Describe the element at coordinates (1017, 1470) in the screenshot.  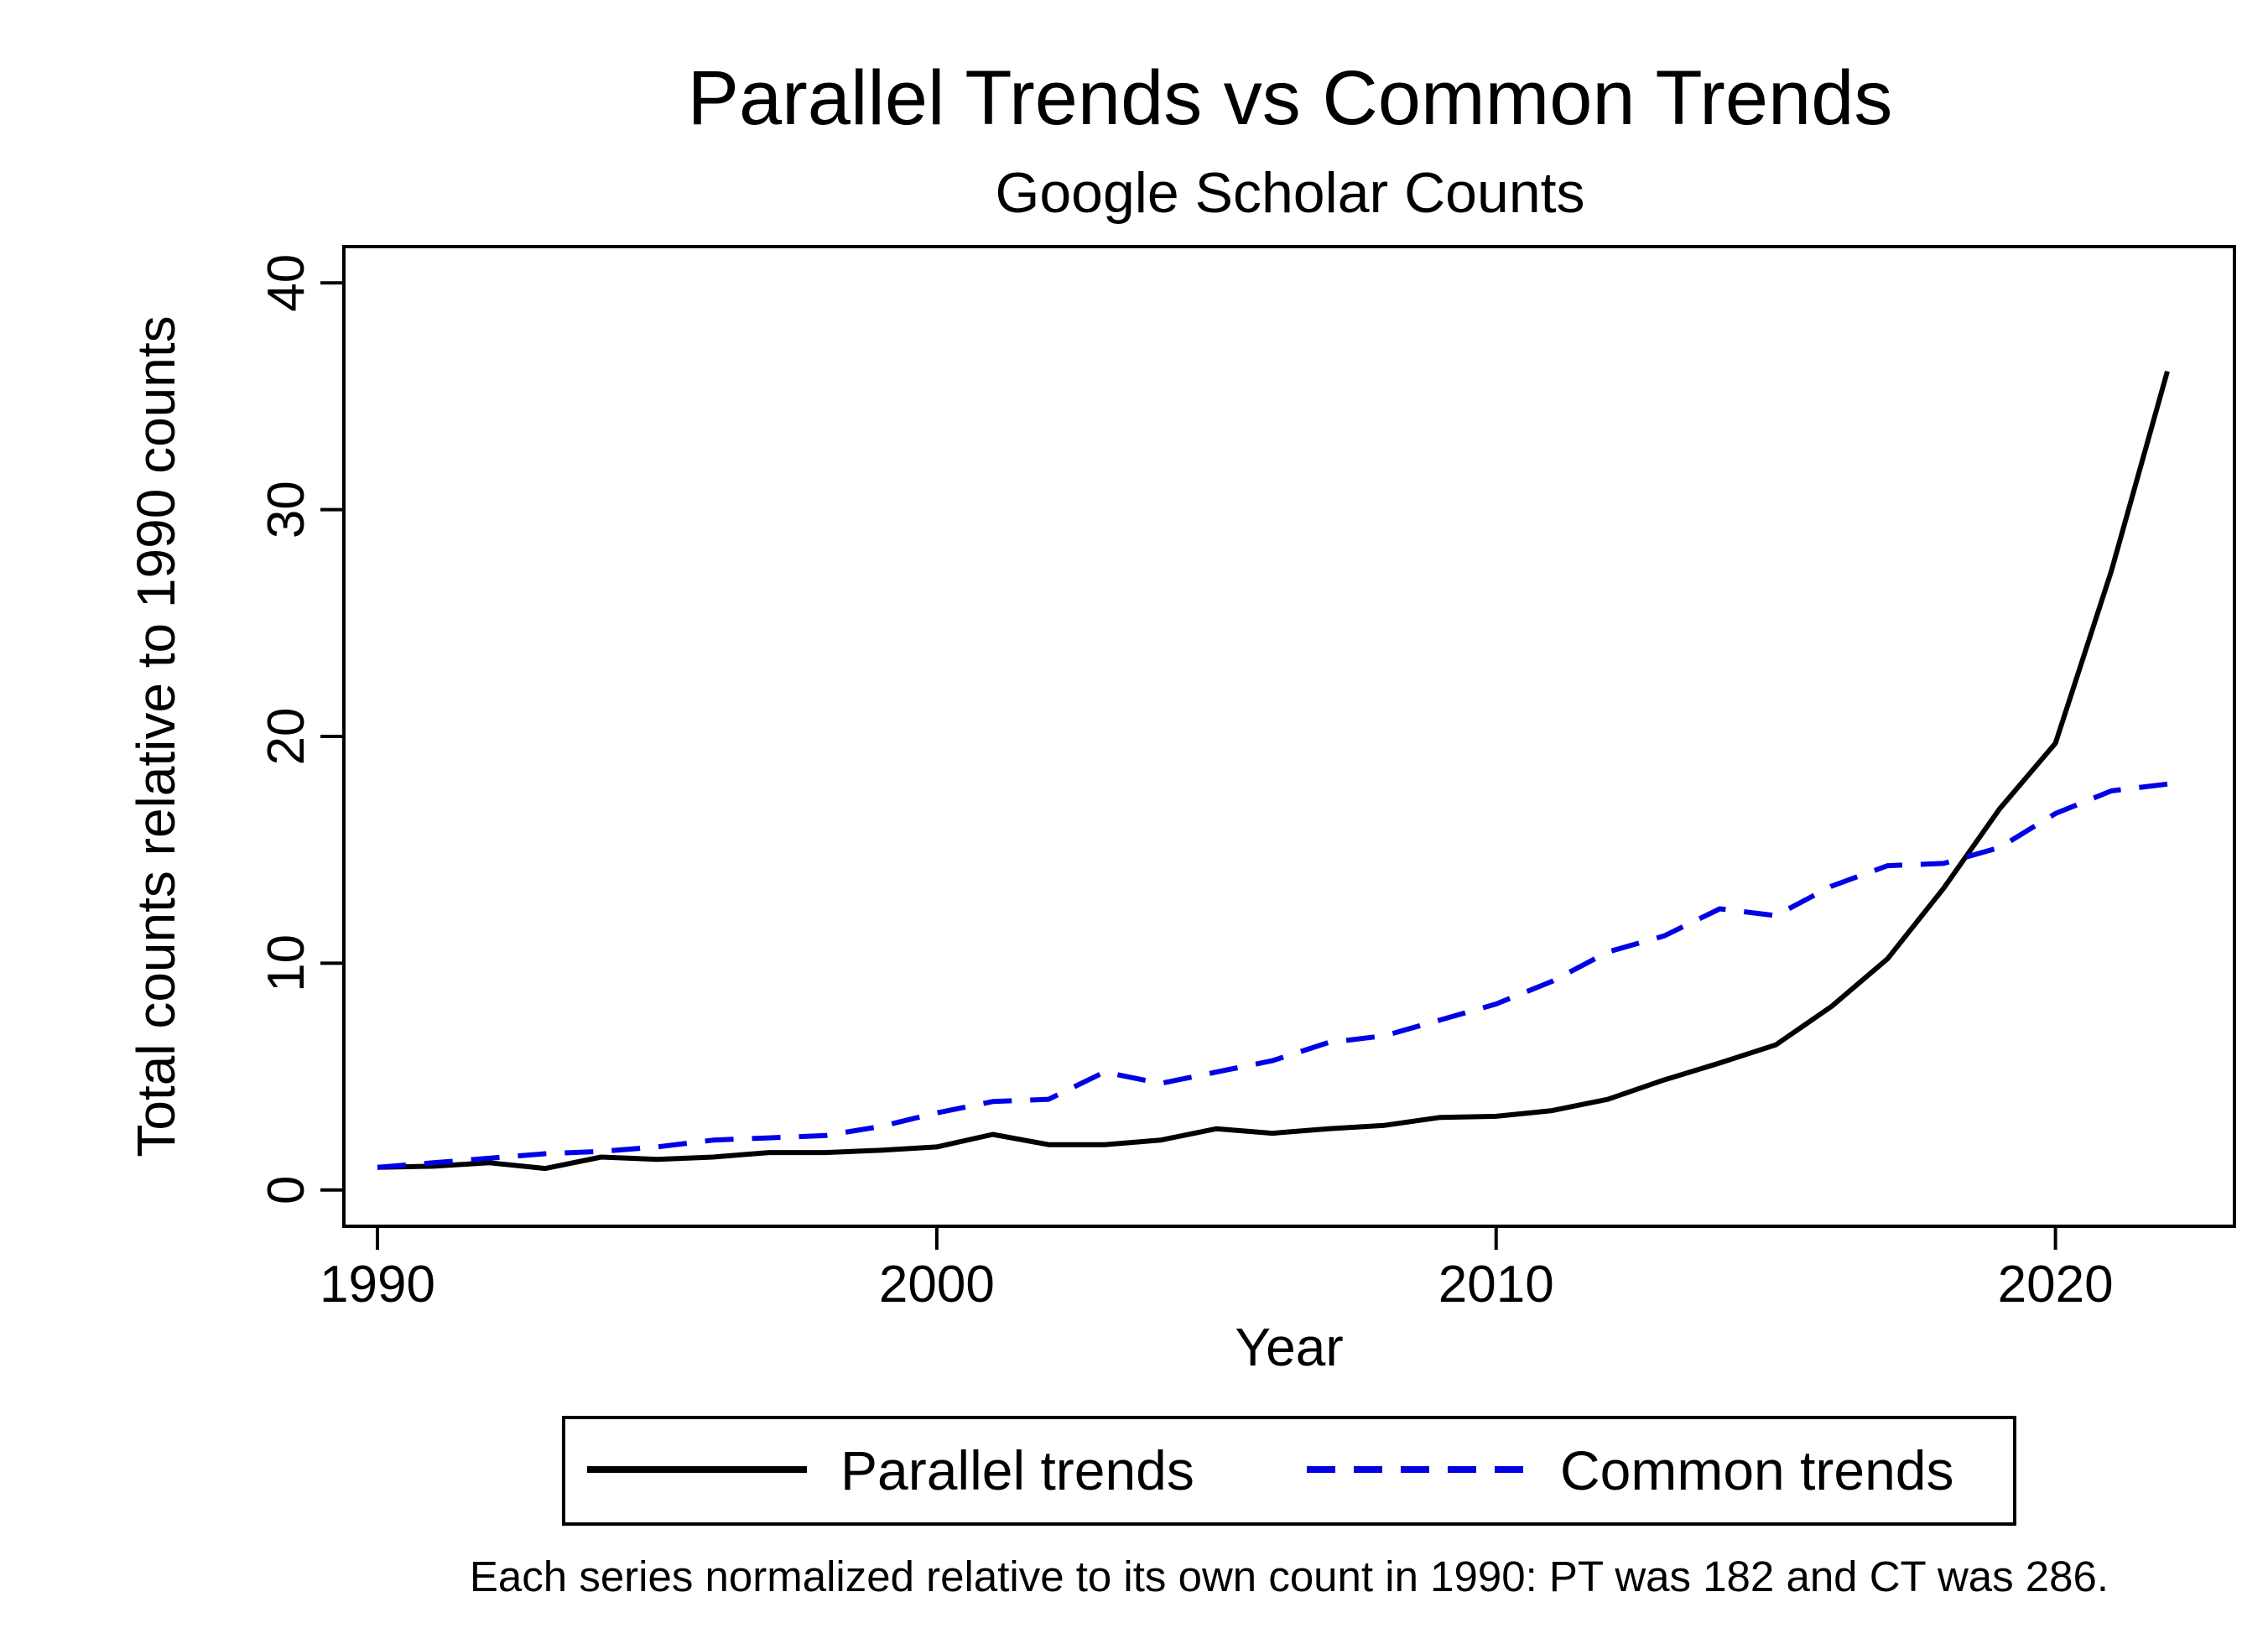
I see `legend-label-parallel-trends: Parallel trends` at that location.